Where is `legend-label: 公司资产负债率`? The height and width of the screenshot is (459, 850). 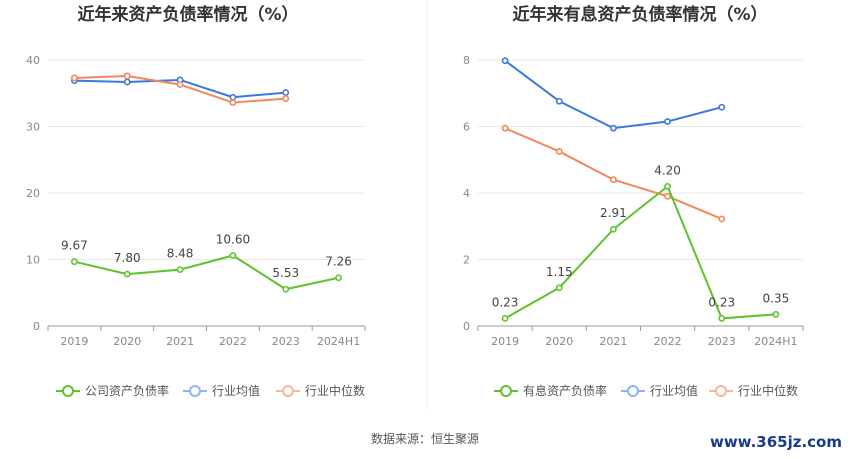
legend-label: 公司资产负债率 is located at coordinates (127, 390).